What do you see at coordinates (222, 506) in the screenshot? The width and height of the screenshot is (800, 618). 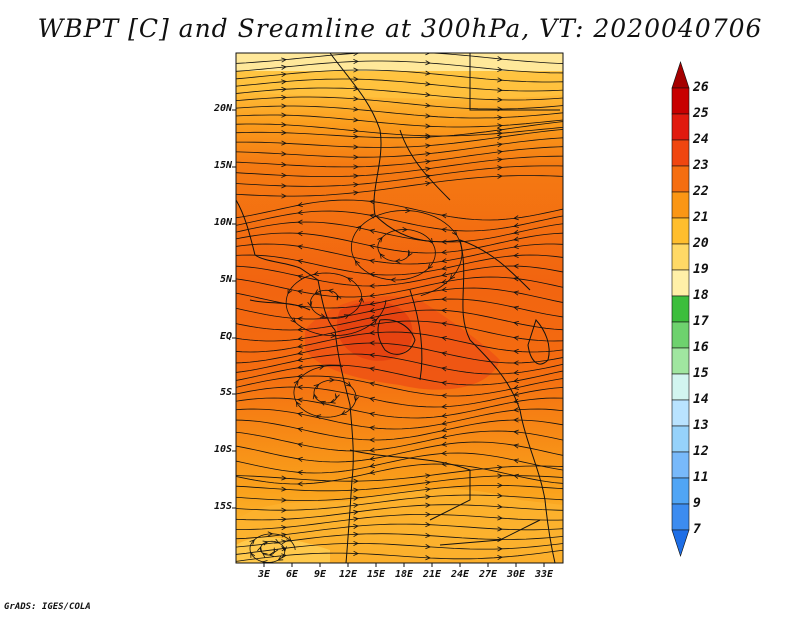 I see `lat-label: 15S` at bounding box center [222, 506].